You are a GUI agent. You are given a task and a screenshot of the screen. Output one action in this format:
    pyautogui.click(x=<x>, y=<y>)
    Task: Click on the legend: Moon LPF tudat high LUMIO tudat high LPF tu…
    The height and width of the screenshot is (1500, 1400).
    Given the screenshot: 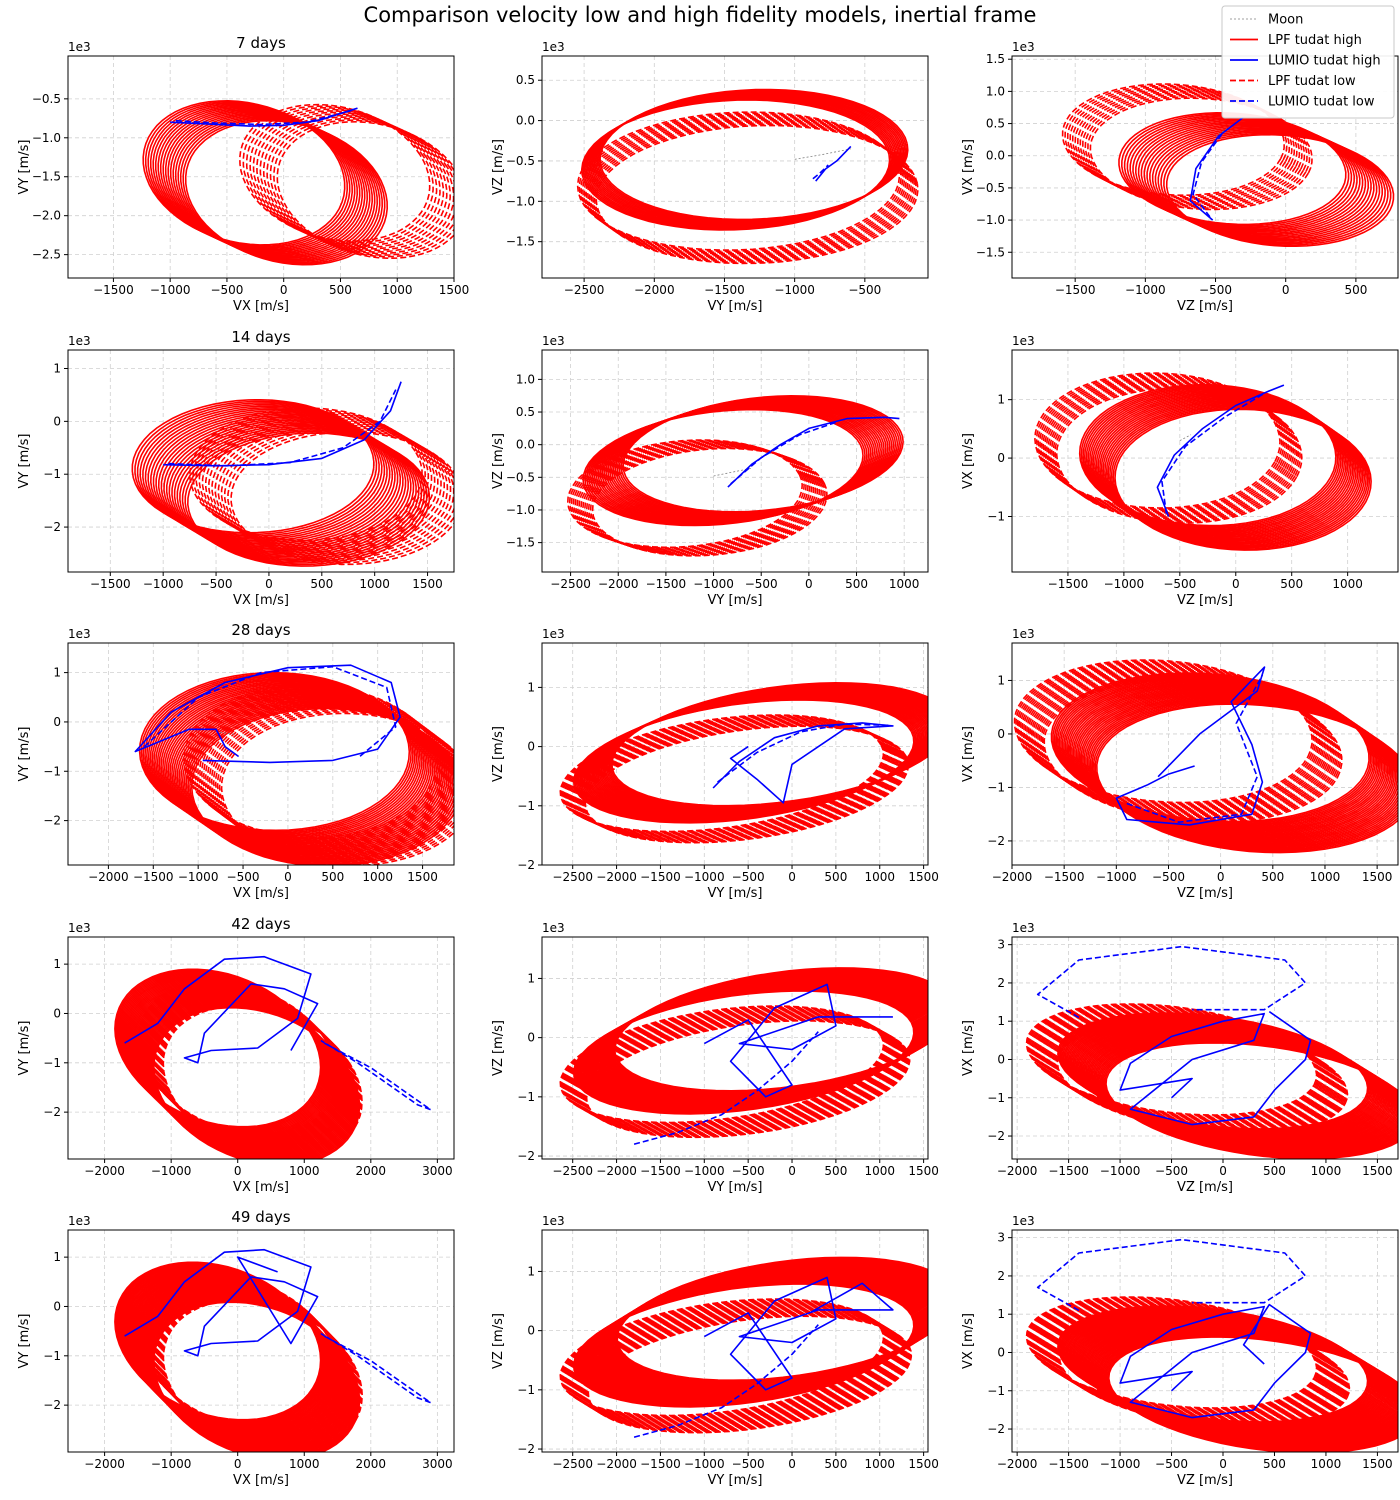 What is the action you would take?
    pyautogui.click(x=1308, y=62)
    